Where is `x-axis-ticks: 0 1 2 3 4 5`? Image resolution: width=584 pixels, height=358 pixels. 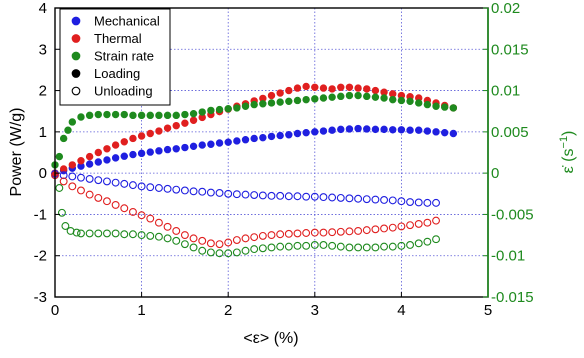 x-axis-ticks: 0 1 2 3 4 5 is located at coordinates (271, 305).